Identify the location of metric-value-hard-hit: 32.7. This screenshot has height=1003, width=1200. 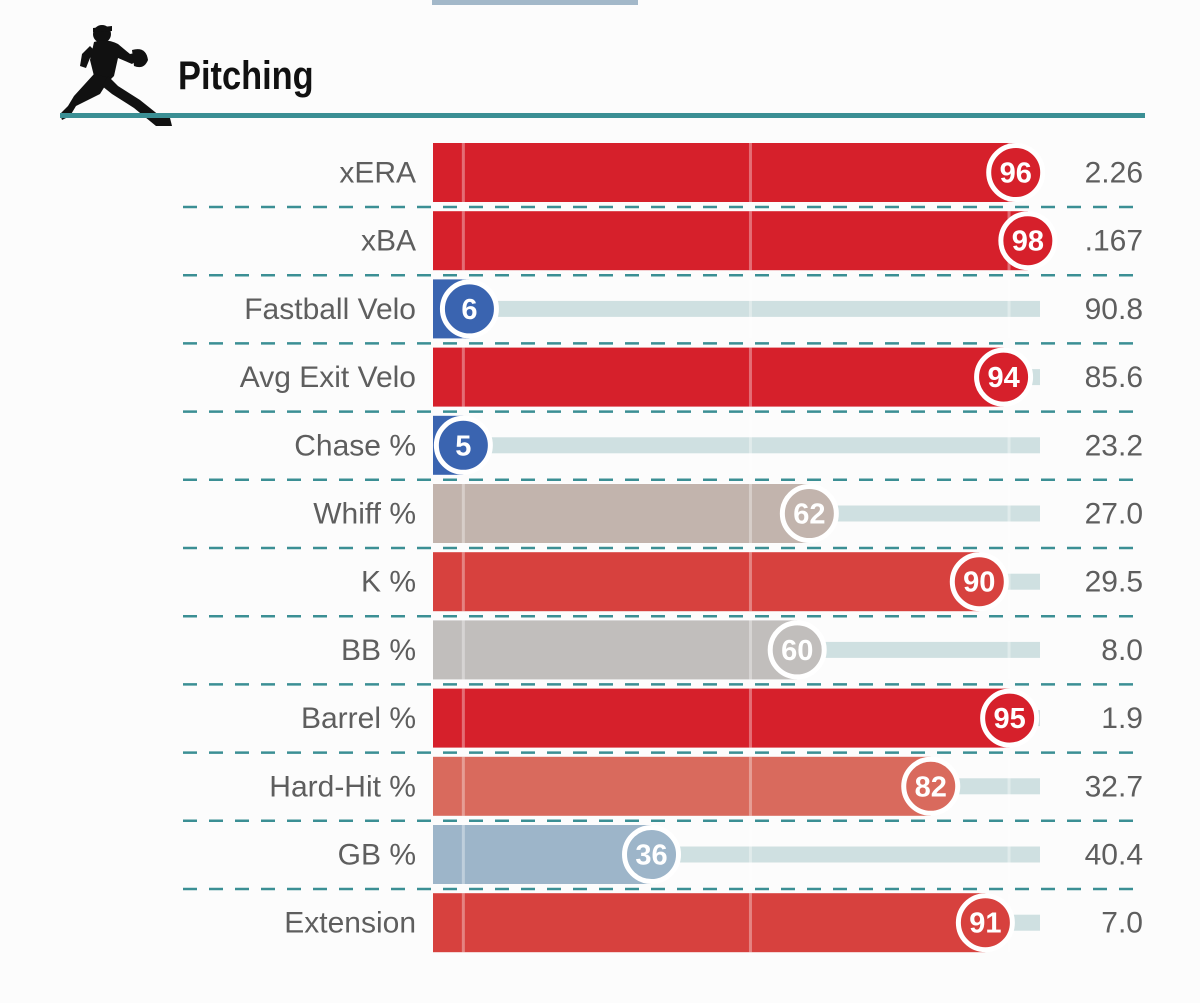
(1114, 786).